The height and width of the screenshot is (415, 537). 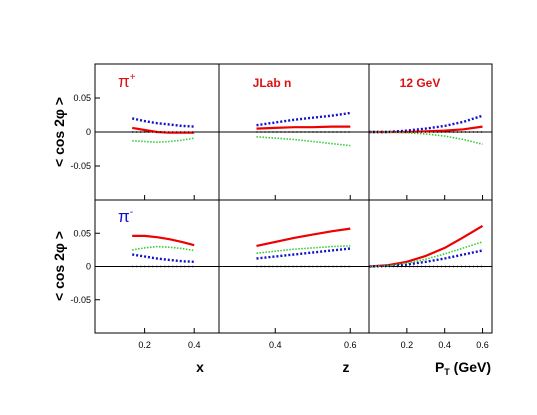 What do you see at coordinates (294, 132) in the screenshot?
I see `panel-pi-plus-z` at bounding box center [294, 132].